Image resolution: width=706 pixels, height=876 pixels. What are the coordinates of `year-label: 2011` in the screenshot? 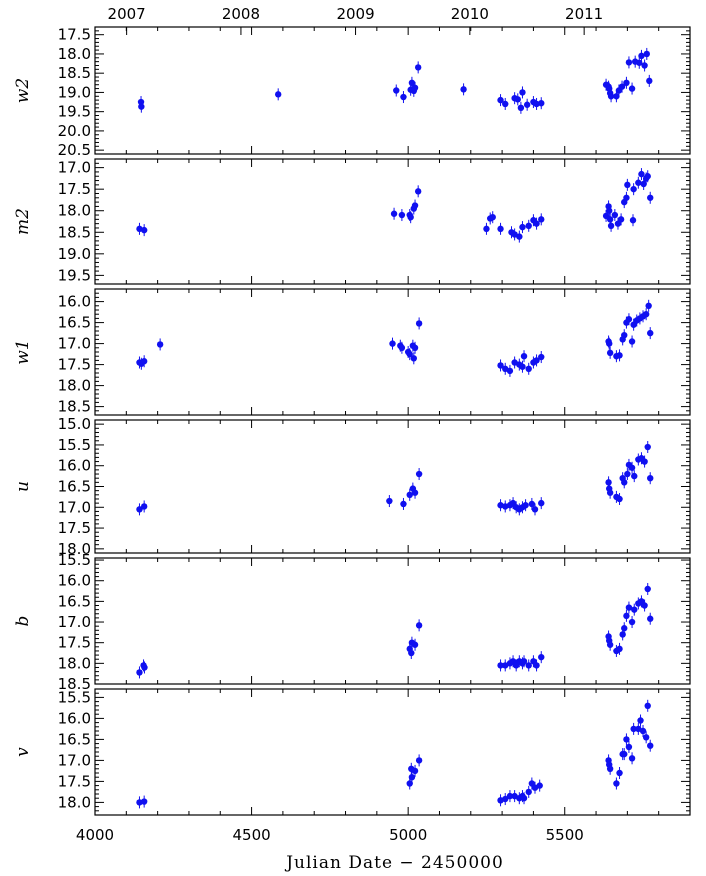 It's located at (584, 14).